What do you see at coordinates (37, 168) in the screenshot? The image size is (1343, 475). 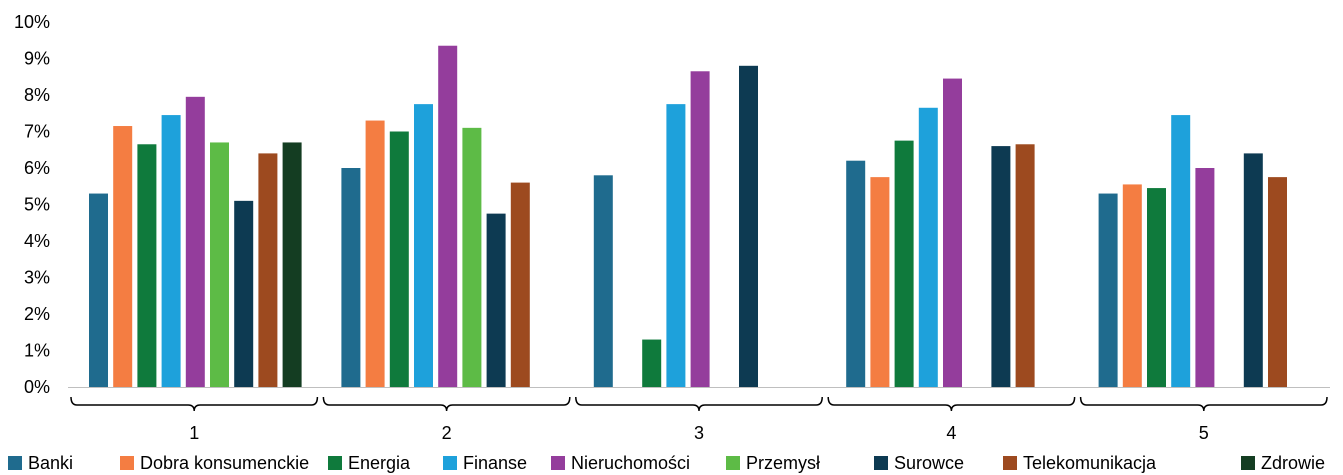 I see `y-tick-label: 6%` at bounding box center [37, 168].